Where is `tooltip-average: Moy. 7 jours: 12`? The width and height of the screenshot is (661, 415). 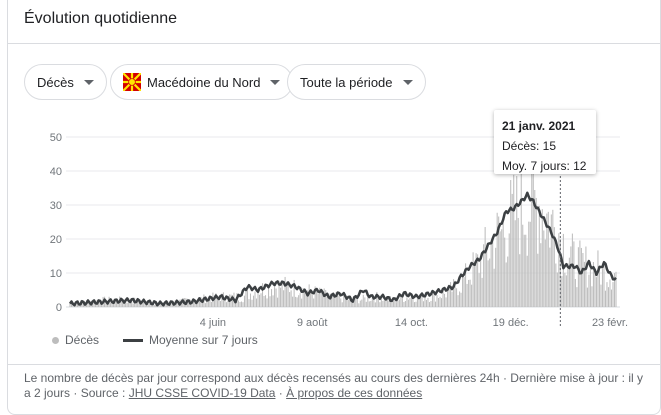
tooltip-average: Moy. 7 jours: 12 is located at coordinates (544, 166).